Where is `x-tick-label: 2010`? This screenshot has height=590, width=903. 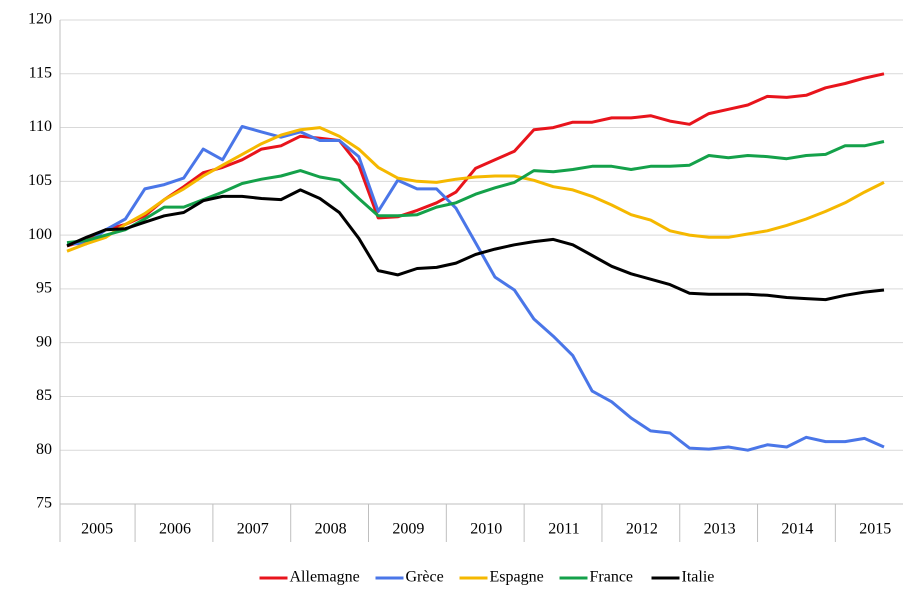 x-tick-label: 2010 is located at coordinates (486, 529).